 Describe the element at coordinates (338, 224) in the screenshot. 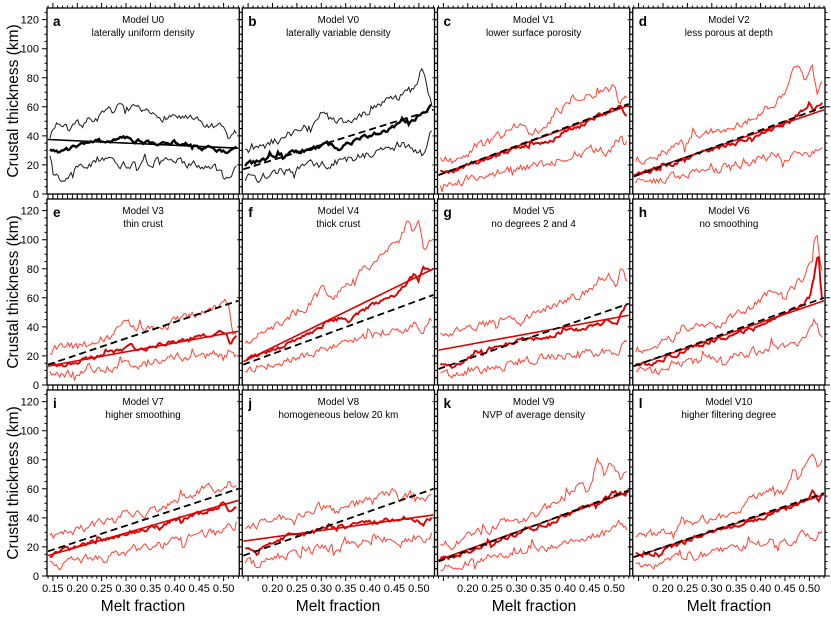

I see `panel-title-subtitle: thick crust` at that location.